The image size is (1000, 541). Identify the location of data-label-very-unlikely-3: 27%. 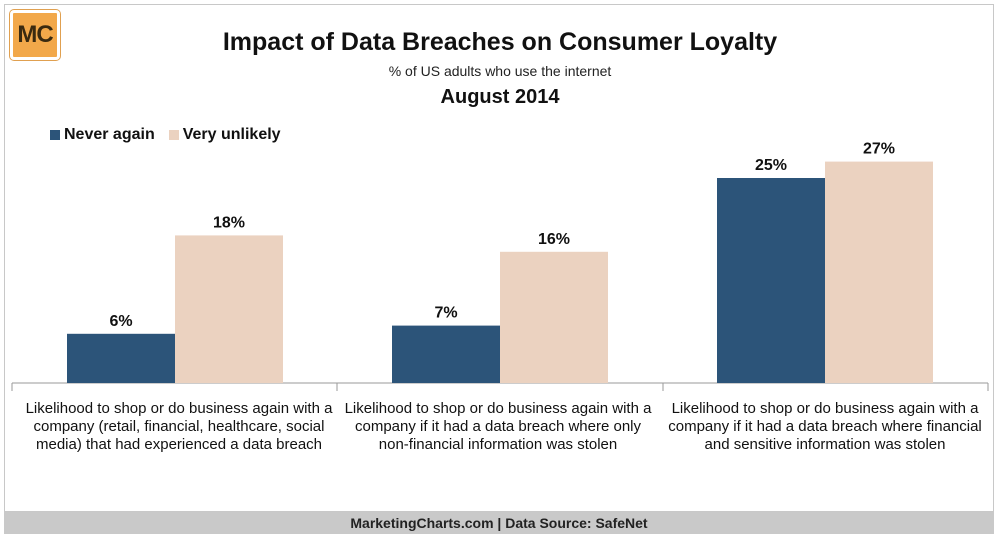
(879, 149).